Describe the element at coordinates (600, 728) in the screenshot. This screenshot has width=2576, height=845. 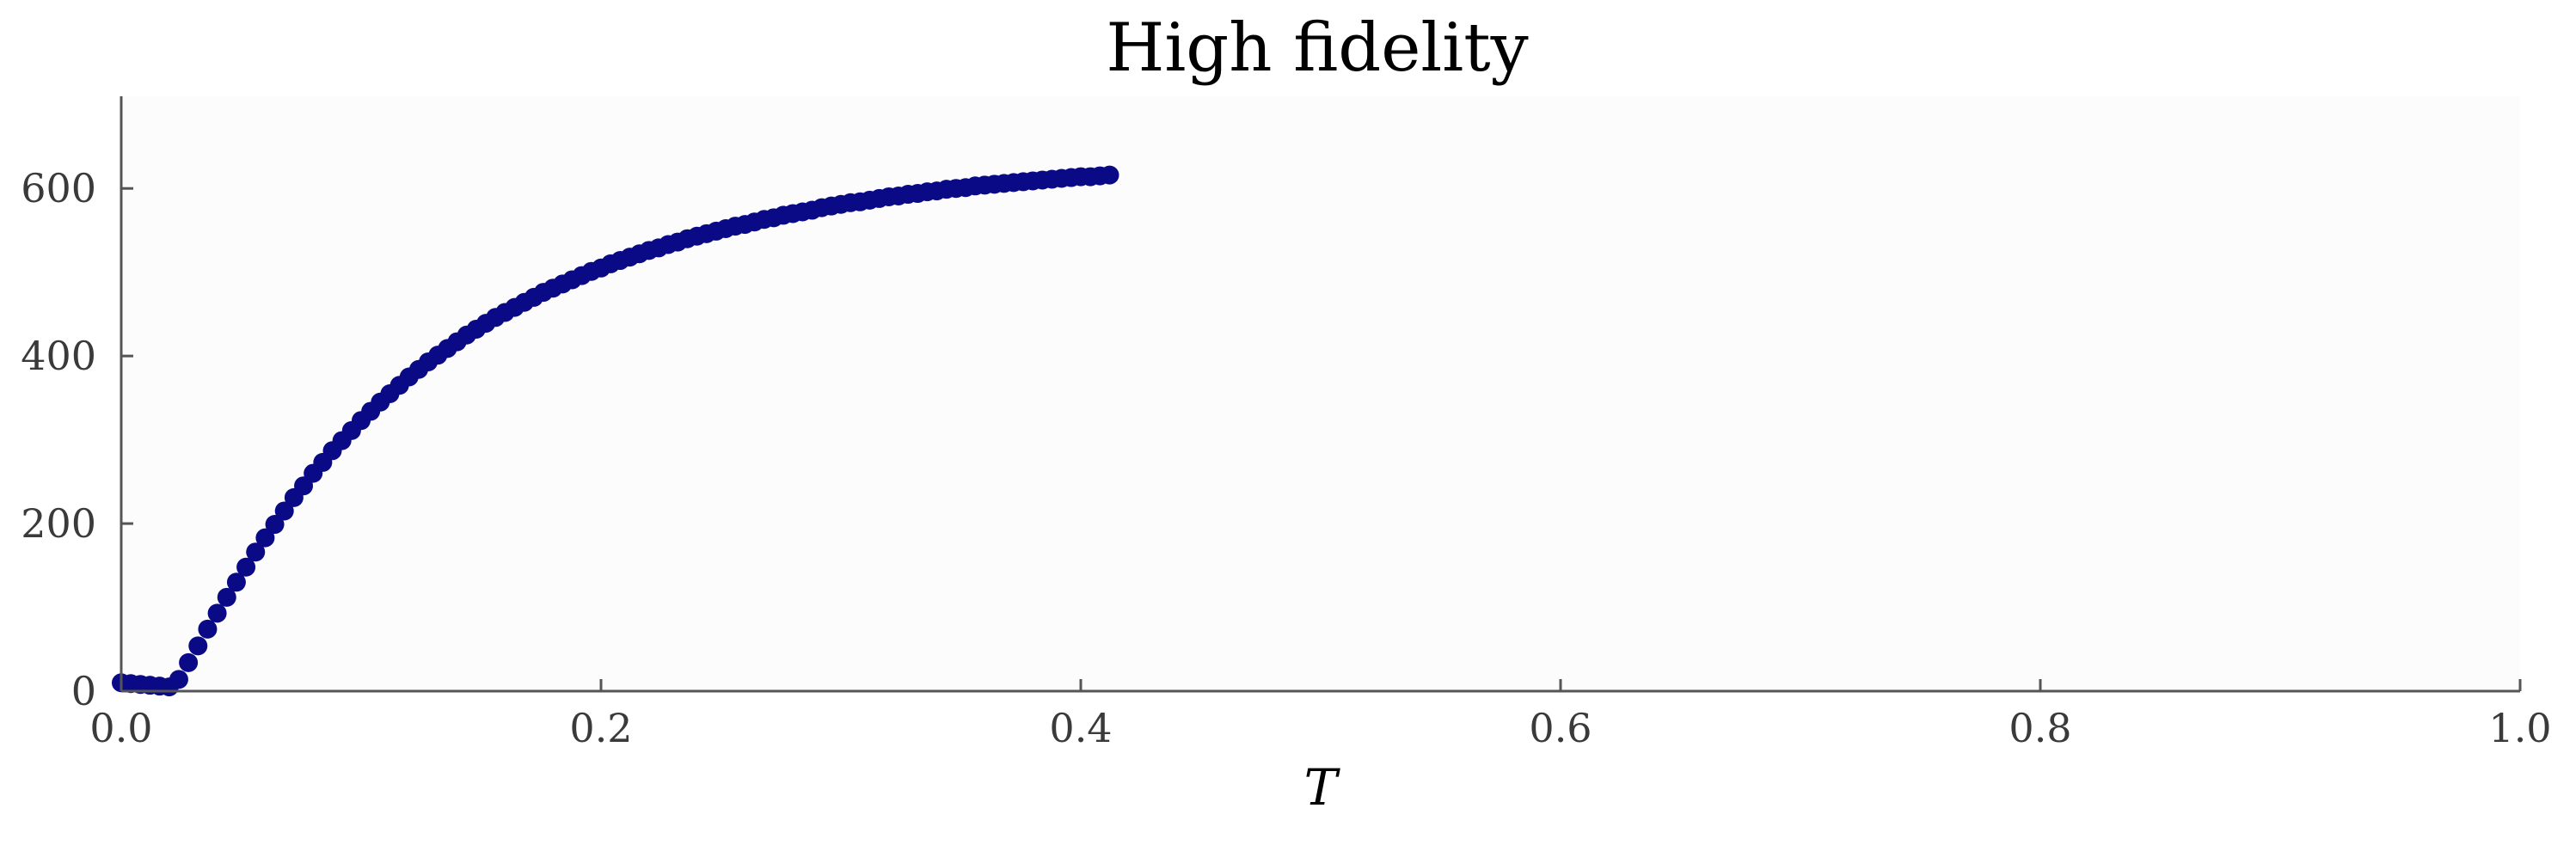
I see `x-tick-label: 0.2` at that location.